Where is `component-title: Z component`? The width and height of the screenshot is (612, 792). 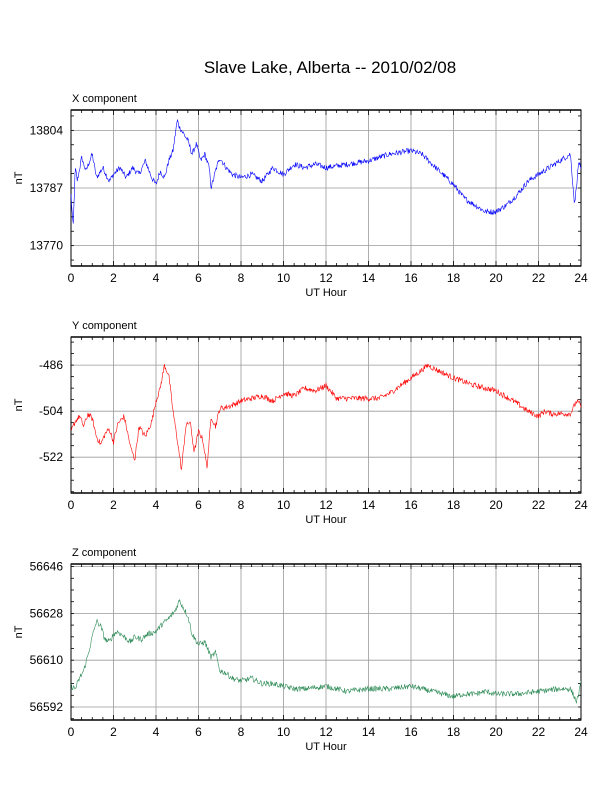 component-title: Z component is located at coordinates (104, 553).